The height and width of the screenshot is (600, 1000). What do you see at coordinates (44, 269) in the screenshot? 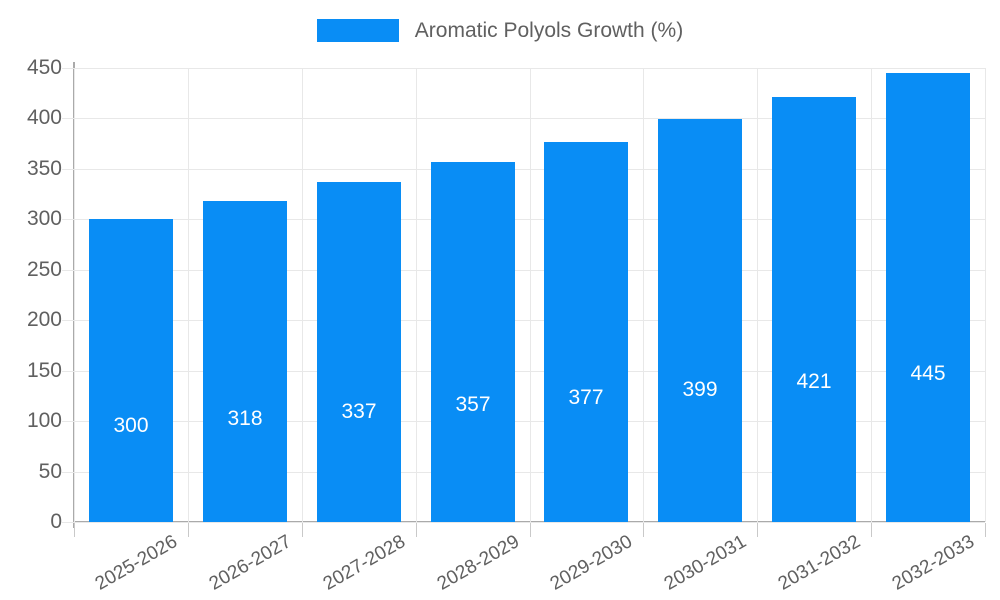
I see `y-axis-tick-label: 250` at bounding box center [44, 269].